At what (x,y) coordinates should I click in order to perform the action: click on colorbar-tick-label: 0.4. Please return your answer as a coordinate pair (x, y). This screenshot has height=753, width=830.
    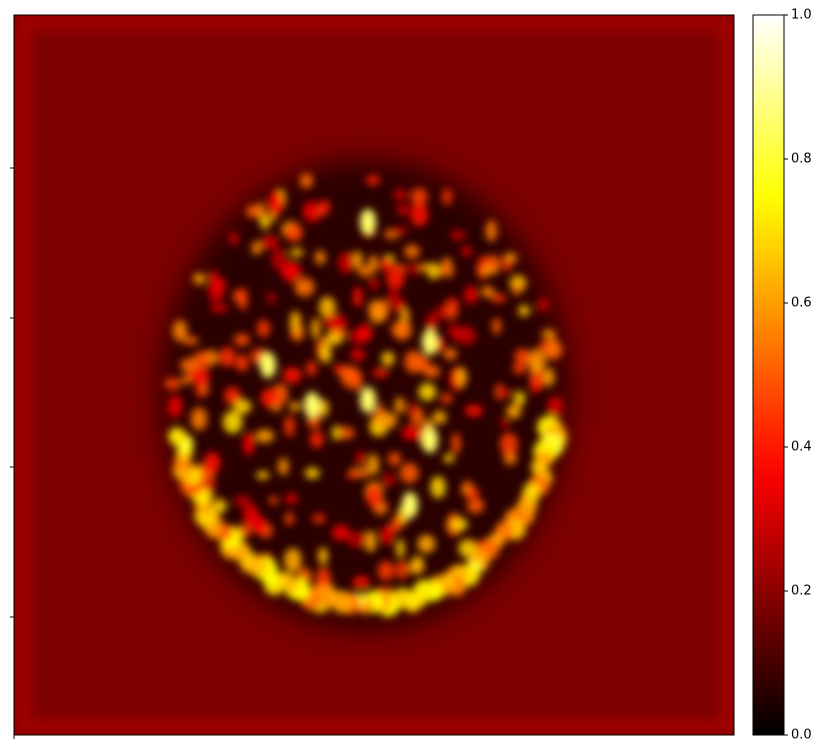
    Looking at the image, I should click on (801, 447).